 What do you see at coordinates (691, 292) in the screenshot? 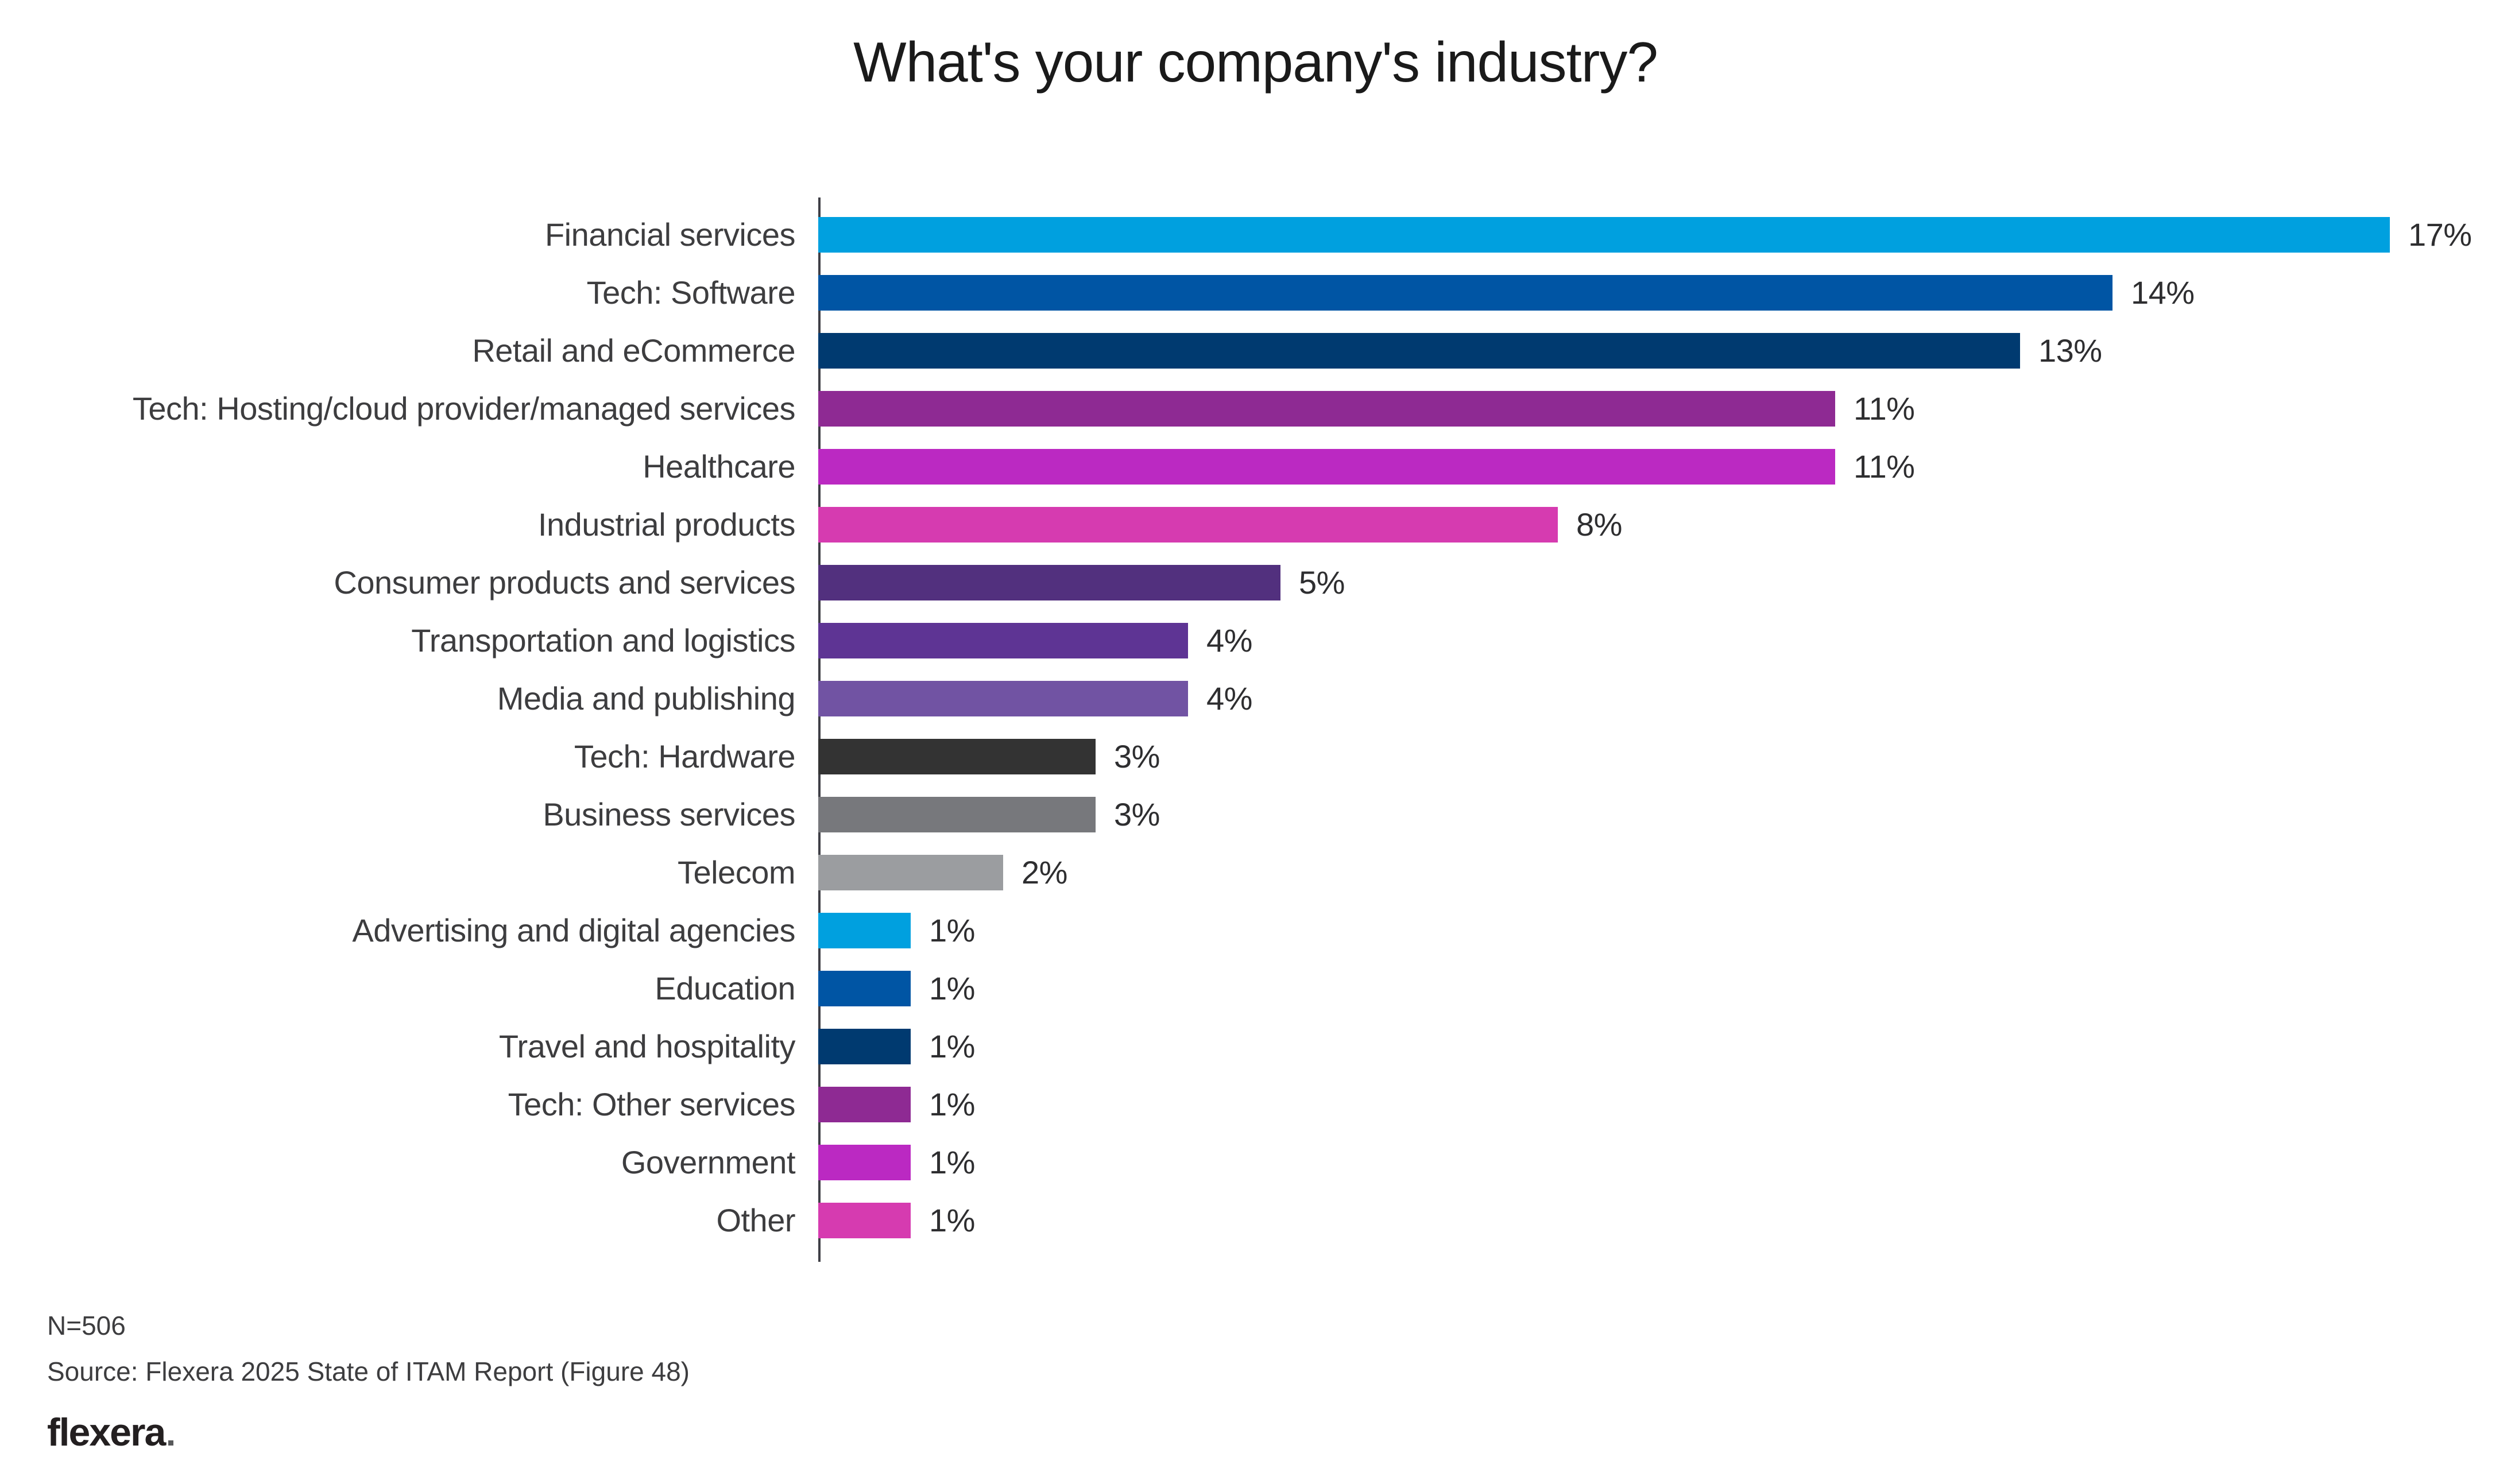
I see `category-label: Tech: Software` at bounding box center [691, 292].